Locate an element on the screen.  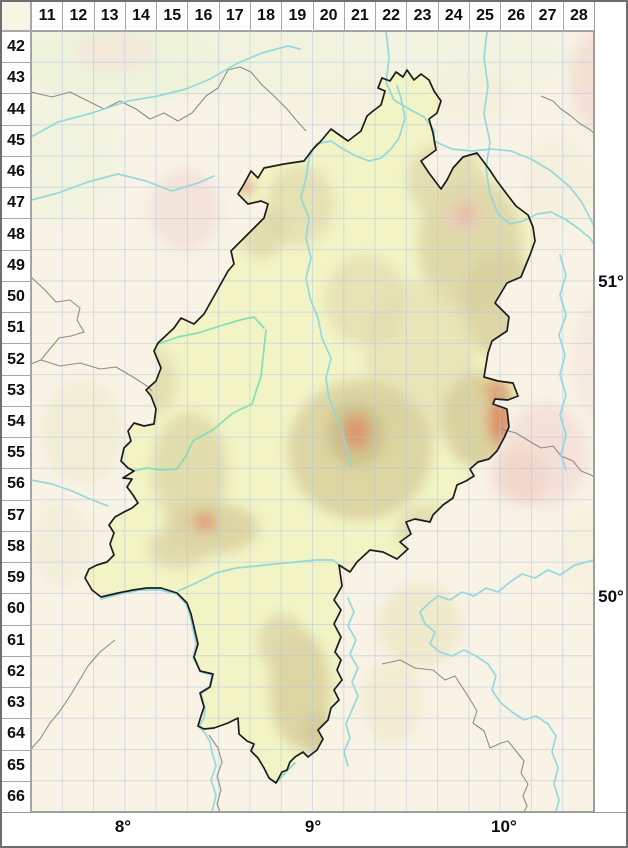
row-header-45: 45 is located at coordinates (16, 140).